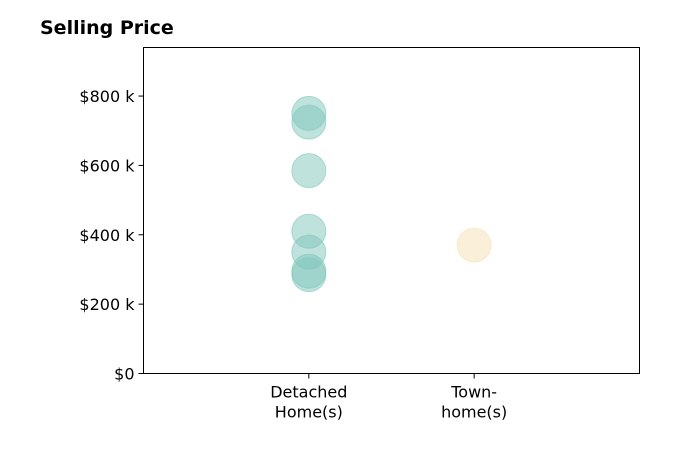  I want to click on points-layer, so click(391, 194).